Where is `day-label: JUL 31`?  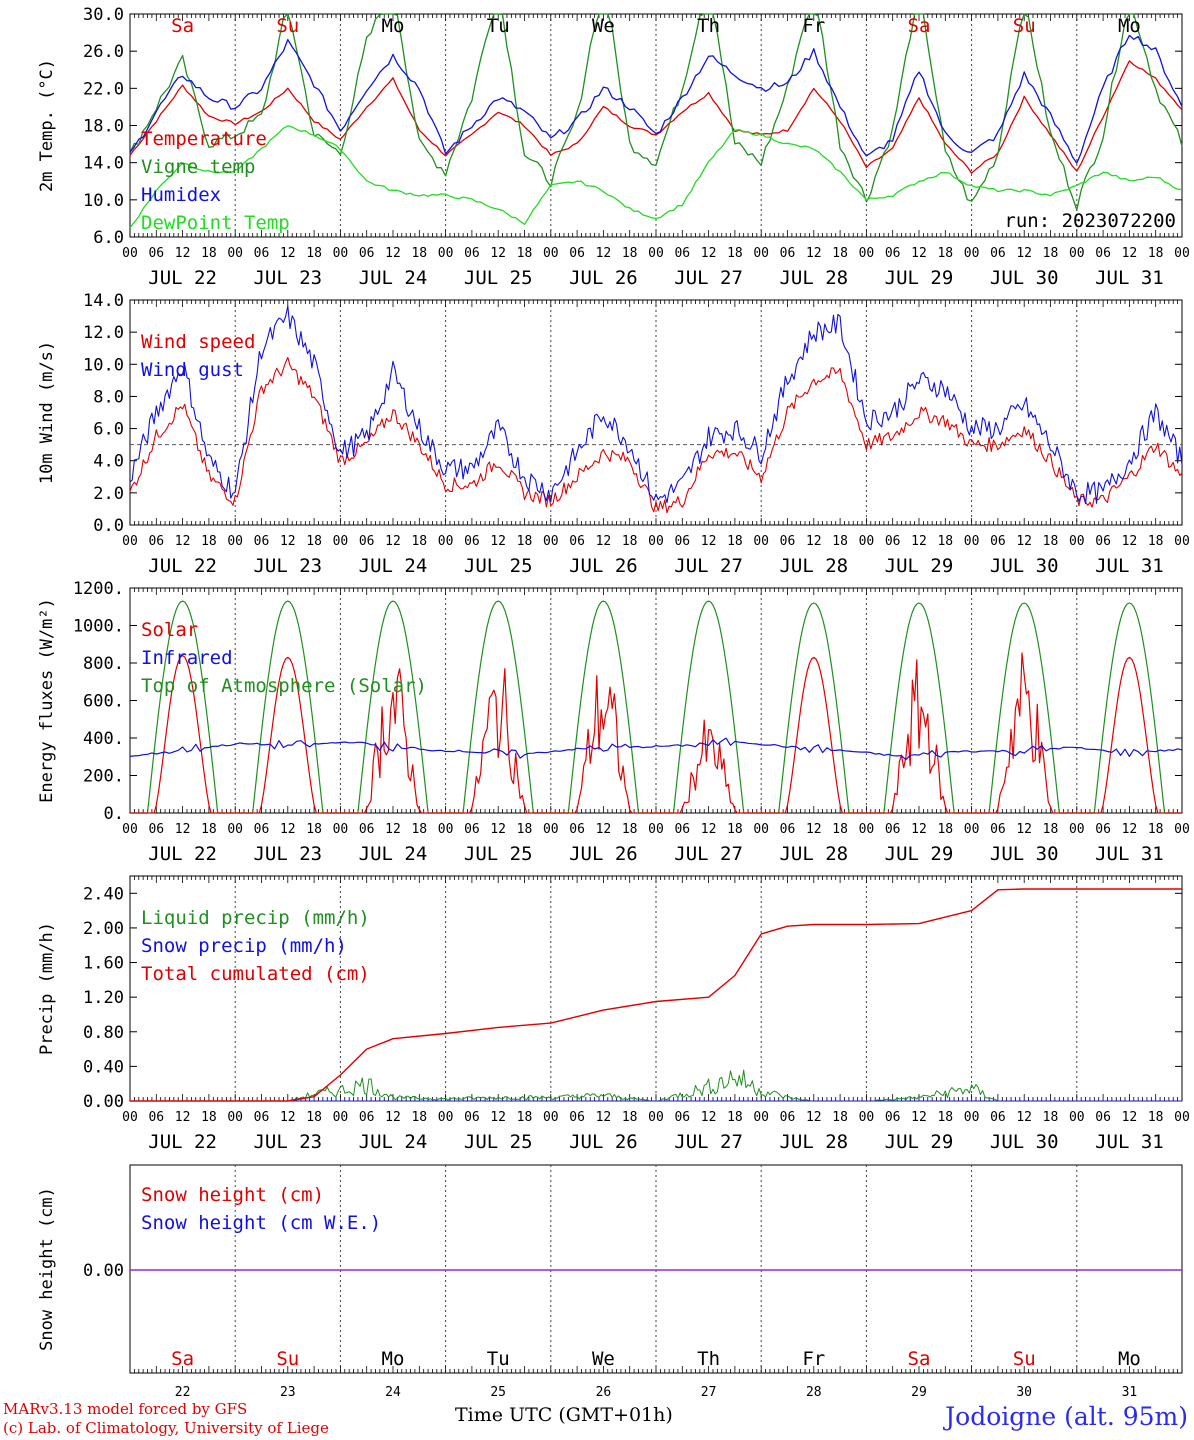
day-label: JUL 31 is located at coordinates (1129, 278).